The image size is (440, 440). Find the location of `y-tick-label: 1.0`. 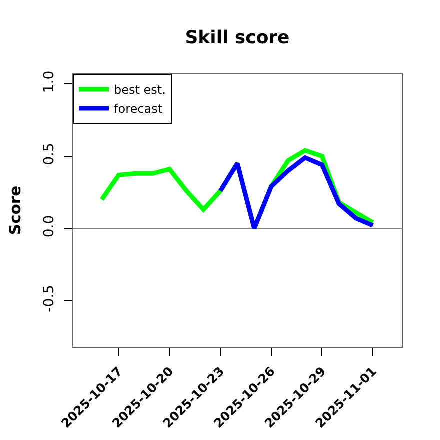

y-tick-label: 1.0 is located at coordinates (49, 82).